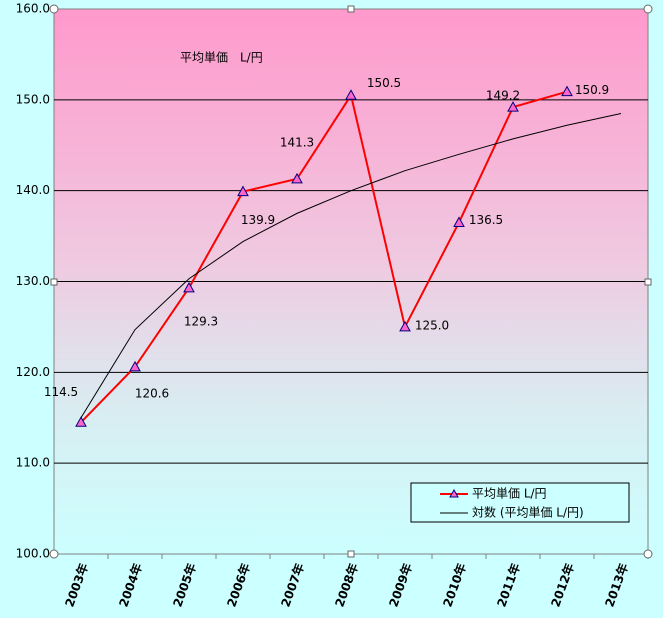 This screenshot has height=618, width=663. What do you see at coordinates (520, 502) in the screenshot?
I see `legend` at bounding box center [520, 502].